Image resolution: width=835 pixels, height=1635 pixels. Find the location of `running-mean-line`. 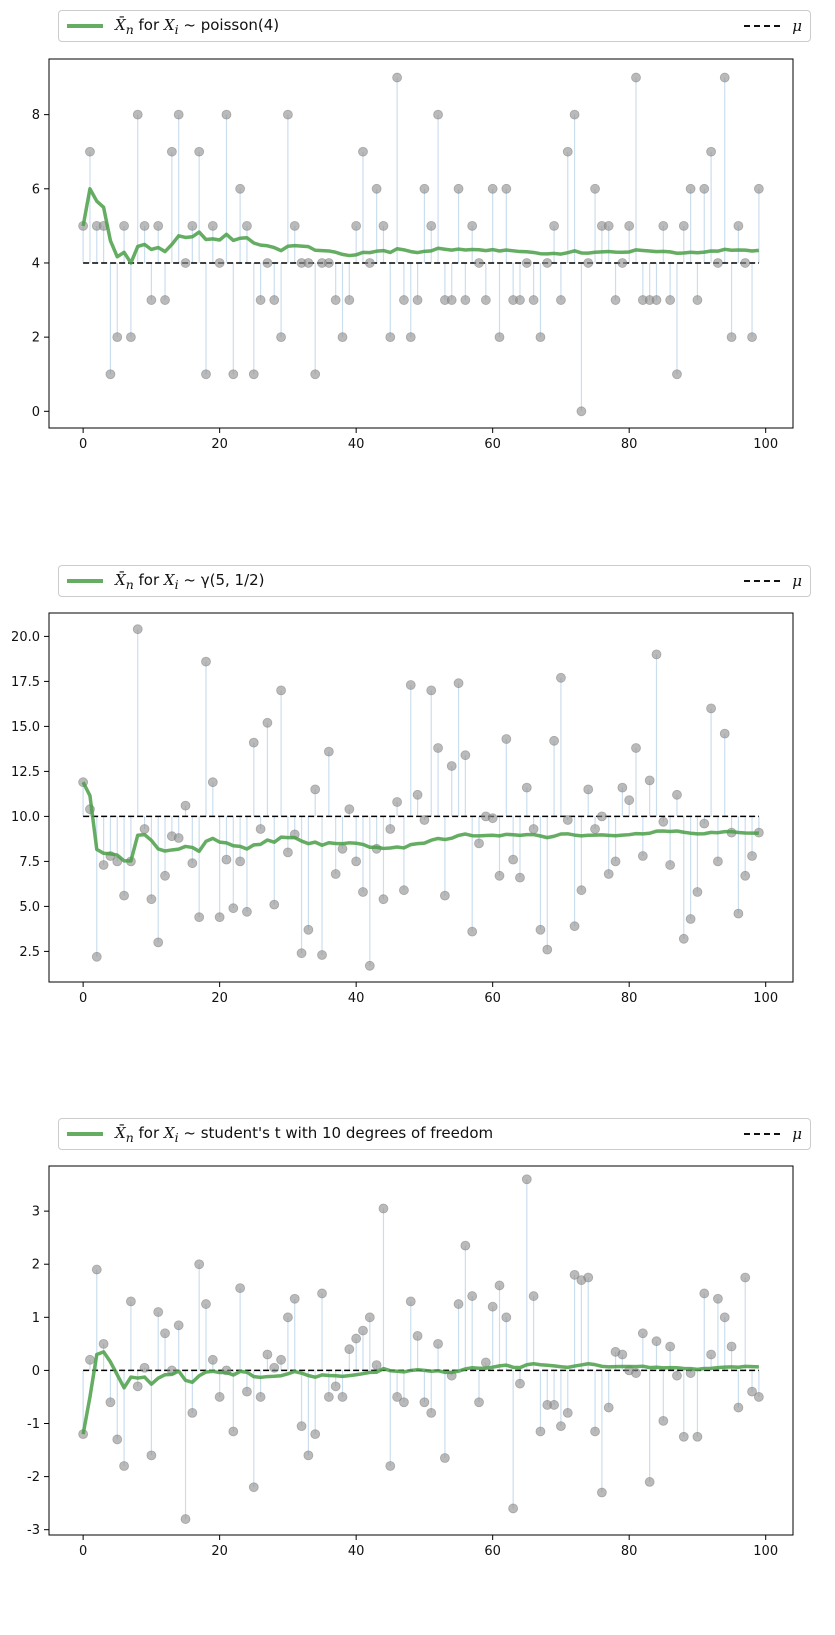

running-mean-line is located at coordinates (420, 226).